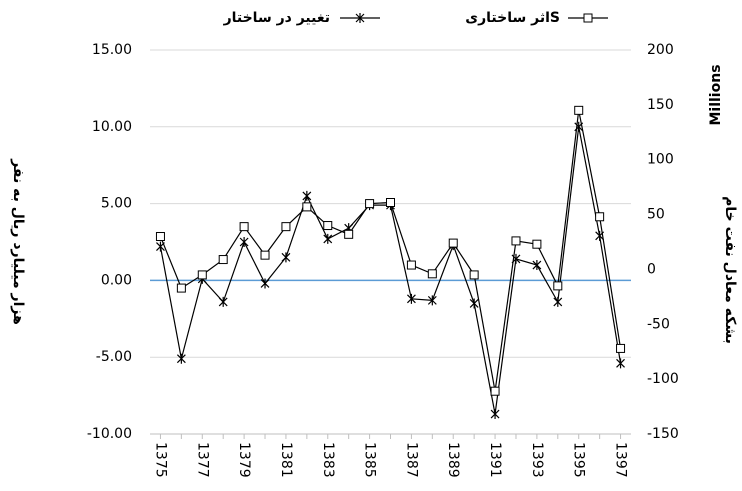 This screenshot has width=742, height=491. I want to click on x-tick-label: 1379, so click(244, 460).